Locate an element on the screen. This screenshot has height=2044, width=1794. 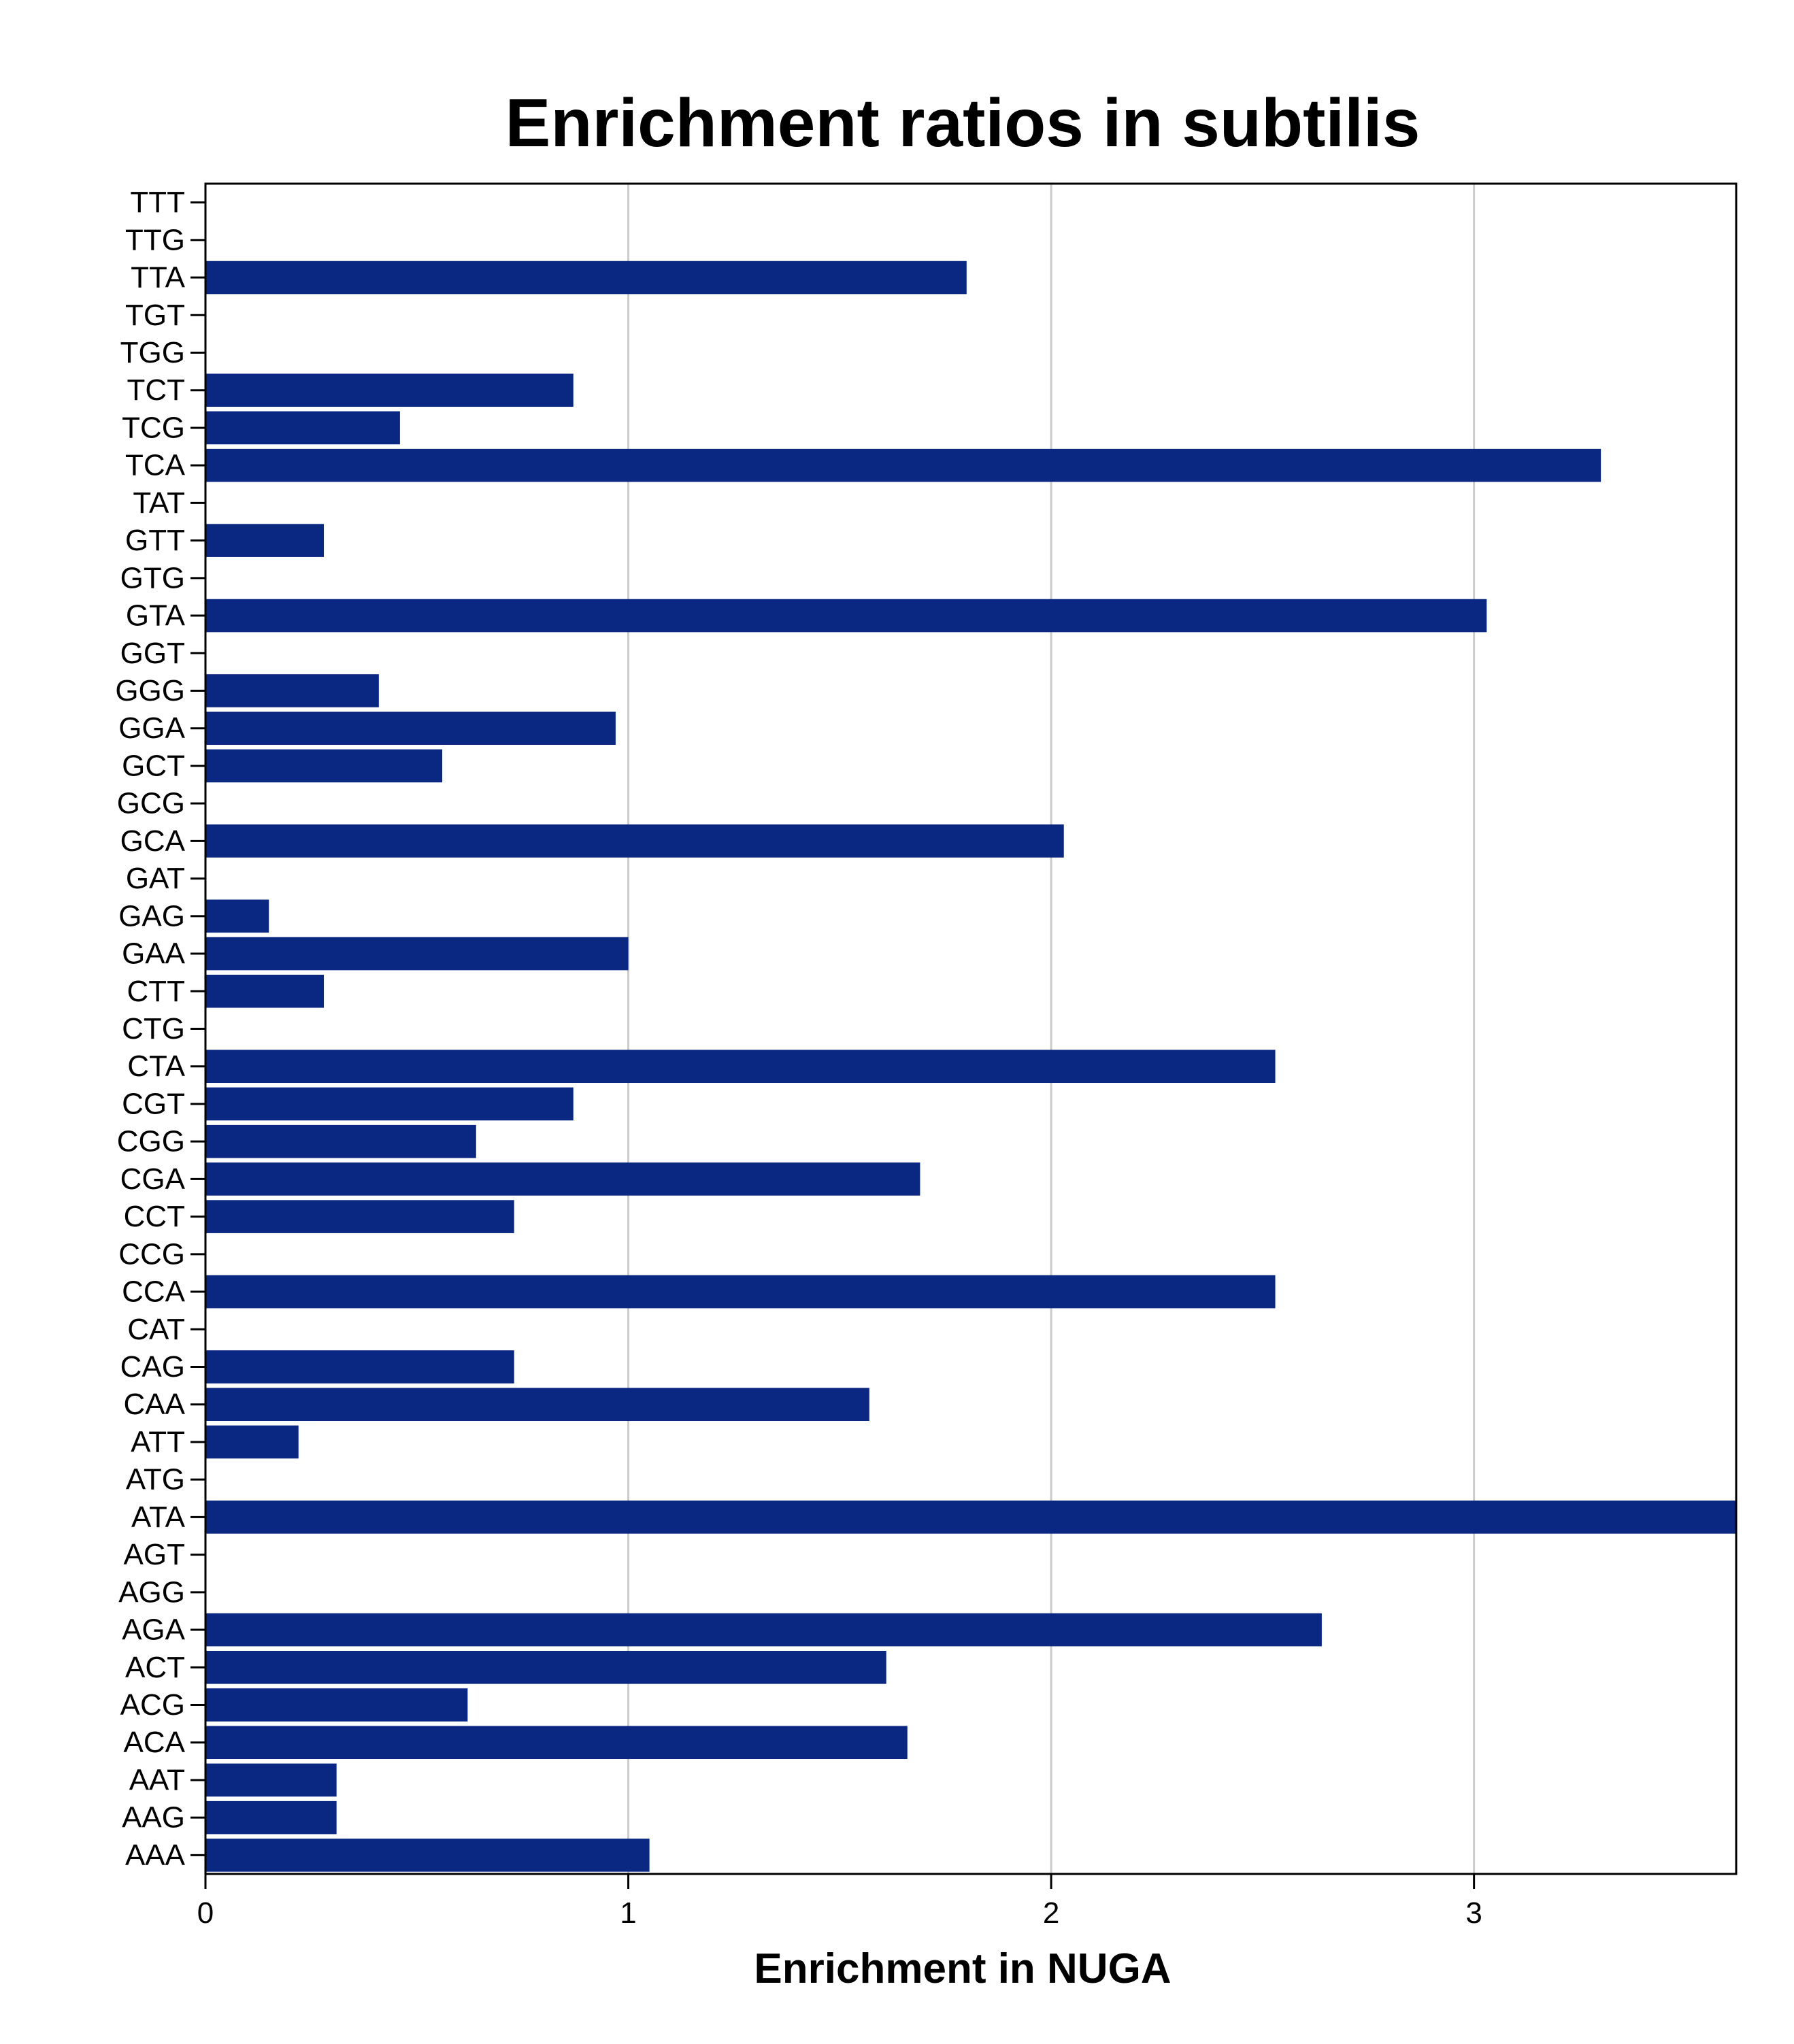
y-tick-label: CAA is located at coordinates (155, 1405).